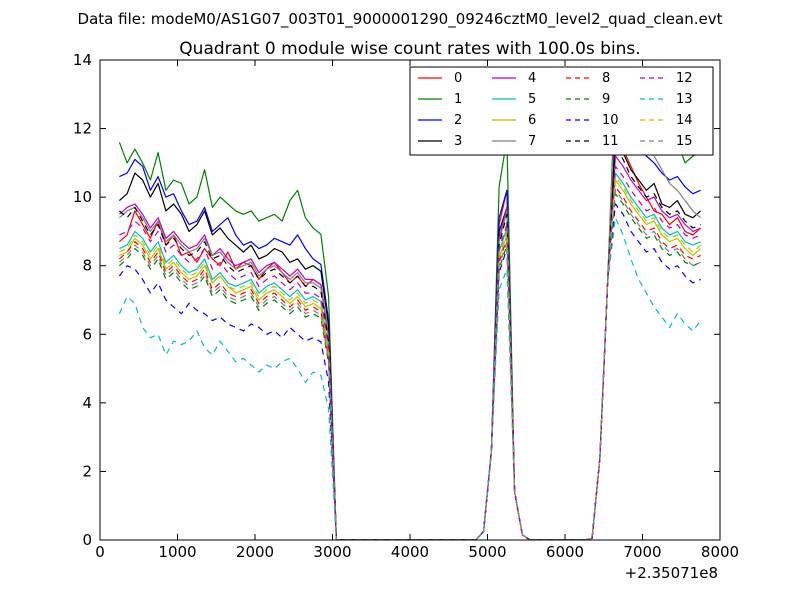 The height and width of the screenshot is (600, 800). Describe the element at coordinates (87, 471) in the screenshot. I see `y-tick-label: 2` at that location.